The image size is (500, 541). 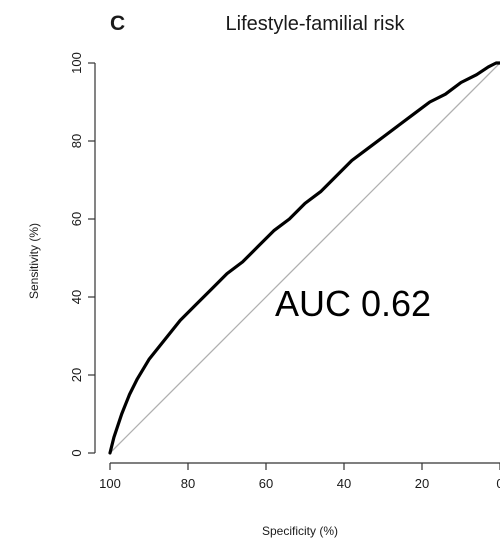 What do you see at coordinates (76, 297) in the screenshot?
I see `y-tick-label: 40` at bounding box center [76, 297].